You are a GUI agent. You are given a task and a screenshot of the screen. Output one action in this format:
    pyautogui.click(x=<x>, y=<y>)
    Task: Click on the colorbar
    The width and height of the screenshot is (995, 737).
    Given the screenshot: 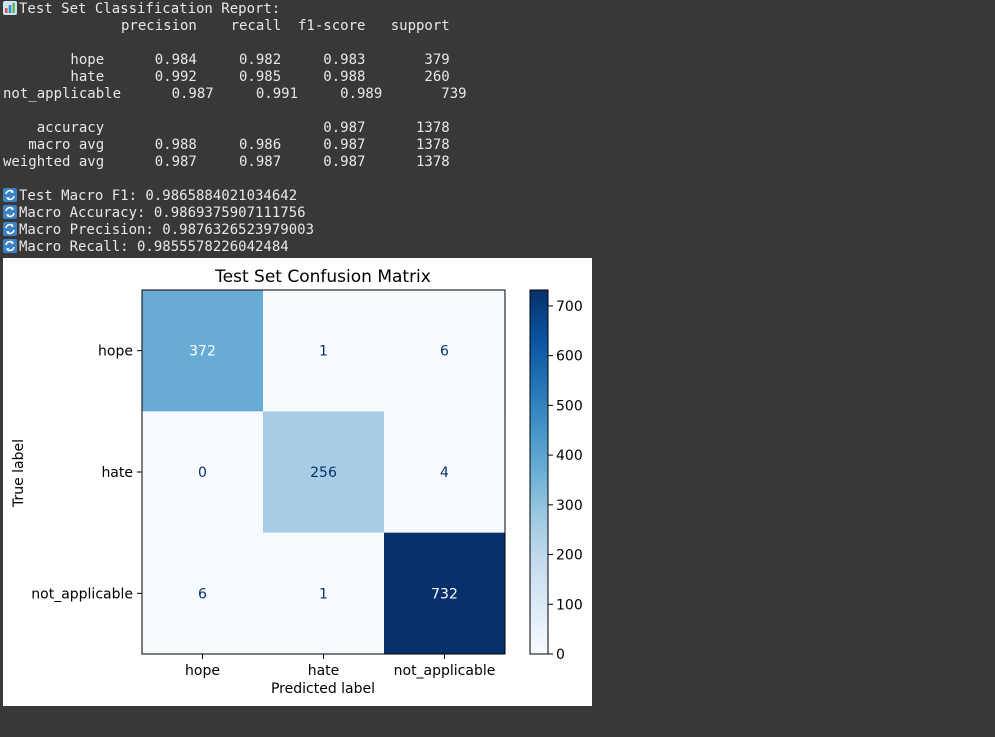 What is the action you would take?
    pyautogui.click(x=539, y=472)
    